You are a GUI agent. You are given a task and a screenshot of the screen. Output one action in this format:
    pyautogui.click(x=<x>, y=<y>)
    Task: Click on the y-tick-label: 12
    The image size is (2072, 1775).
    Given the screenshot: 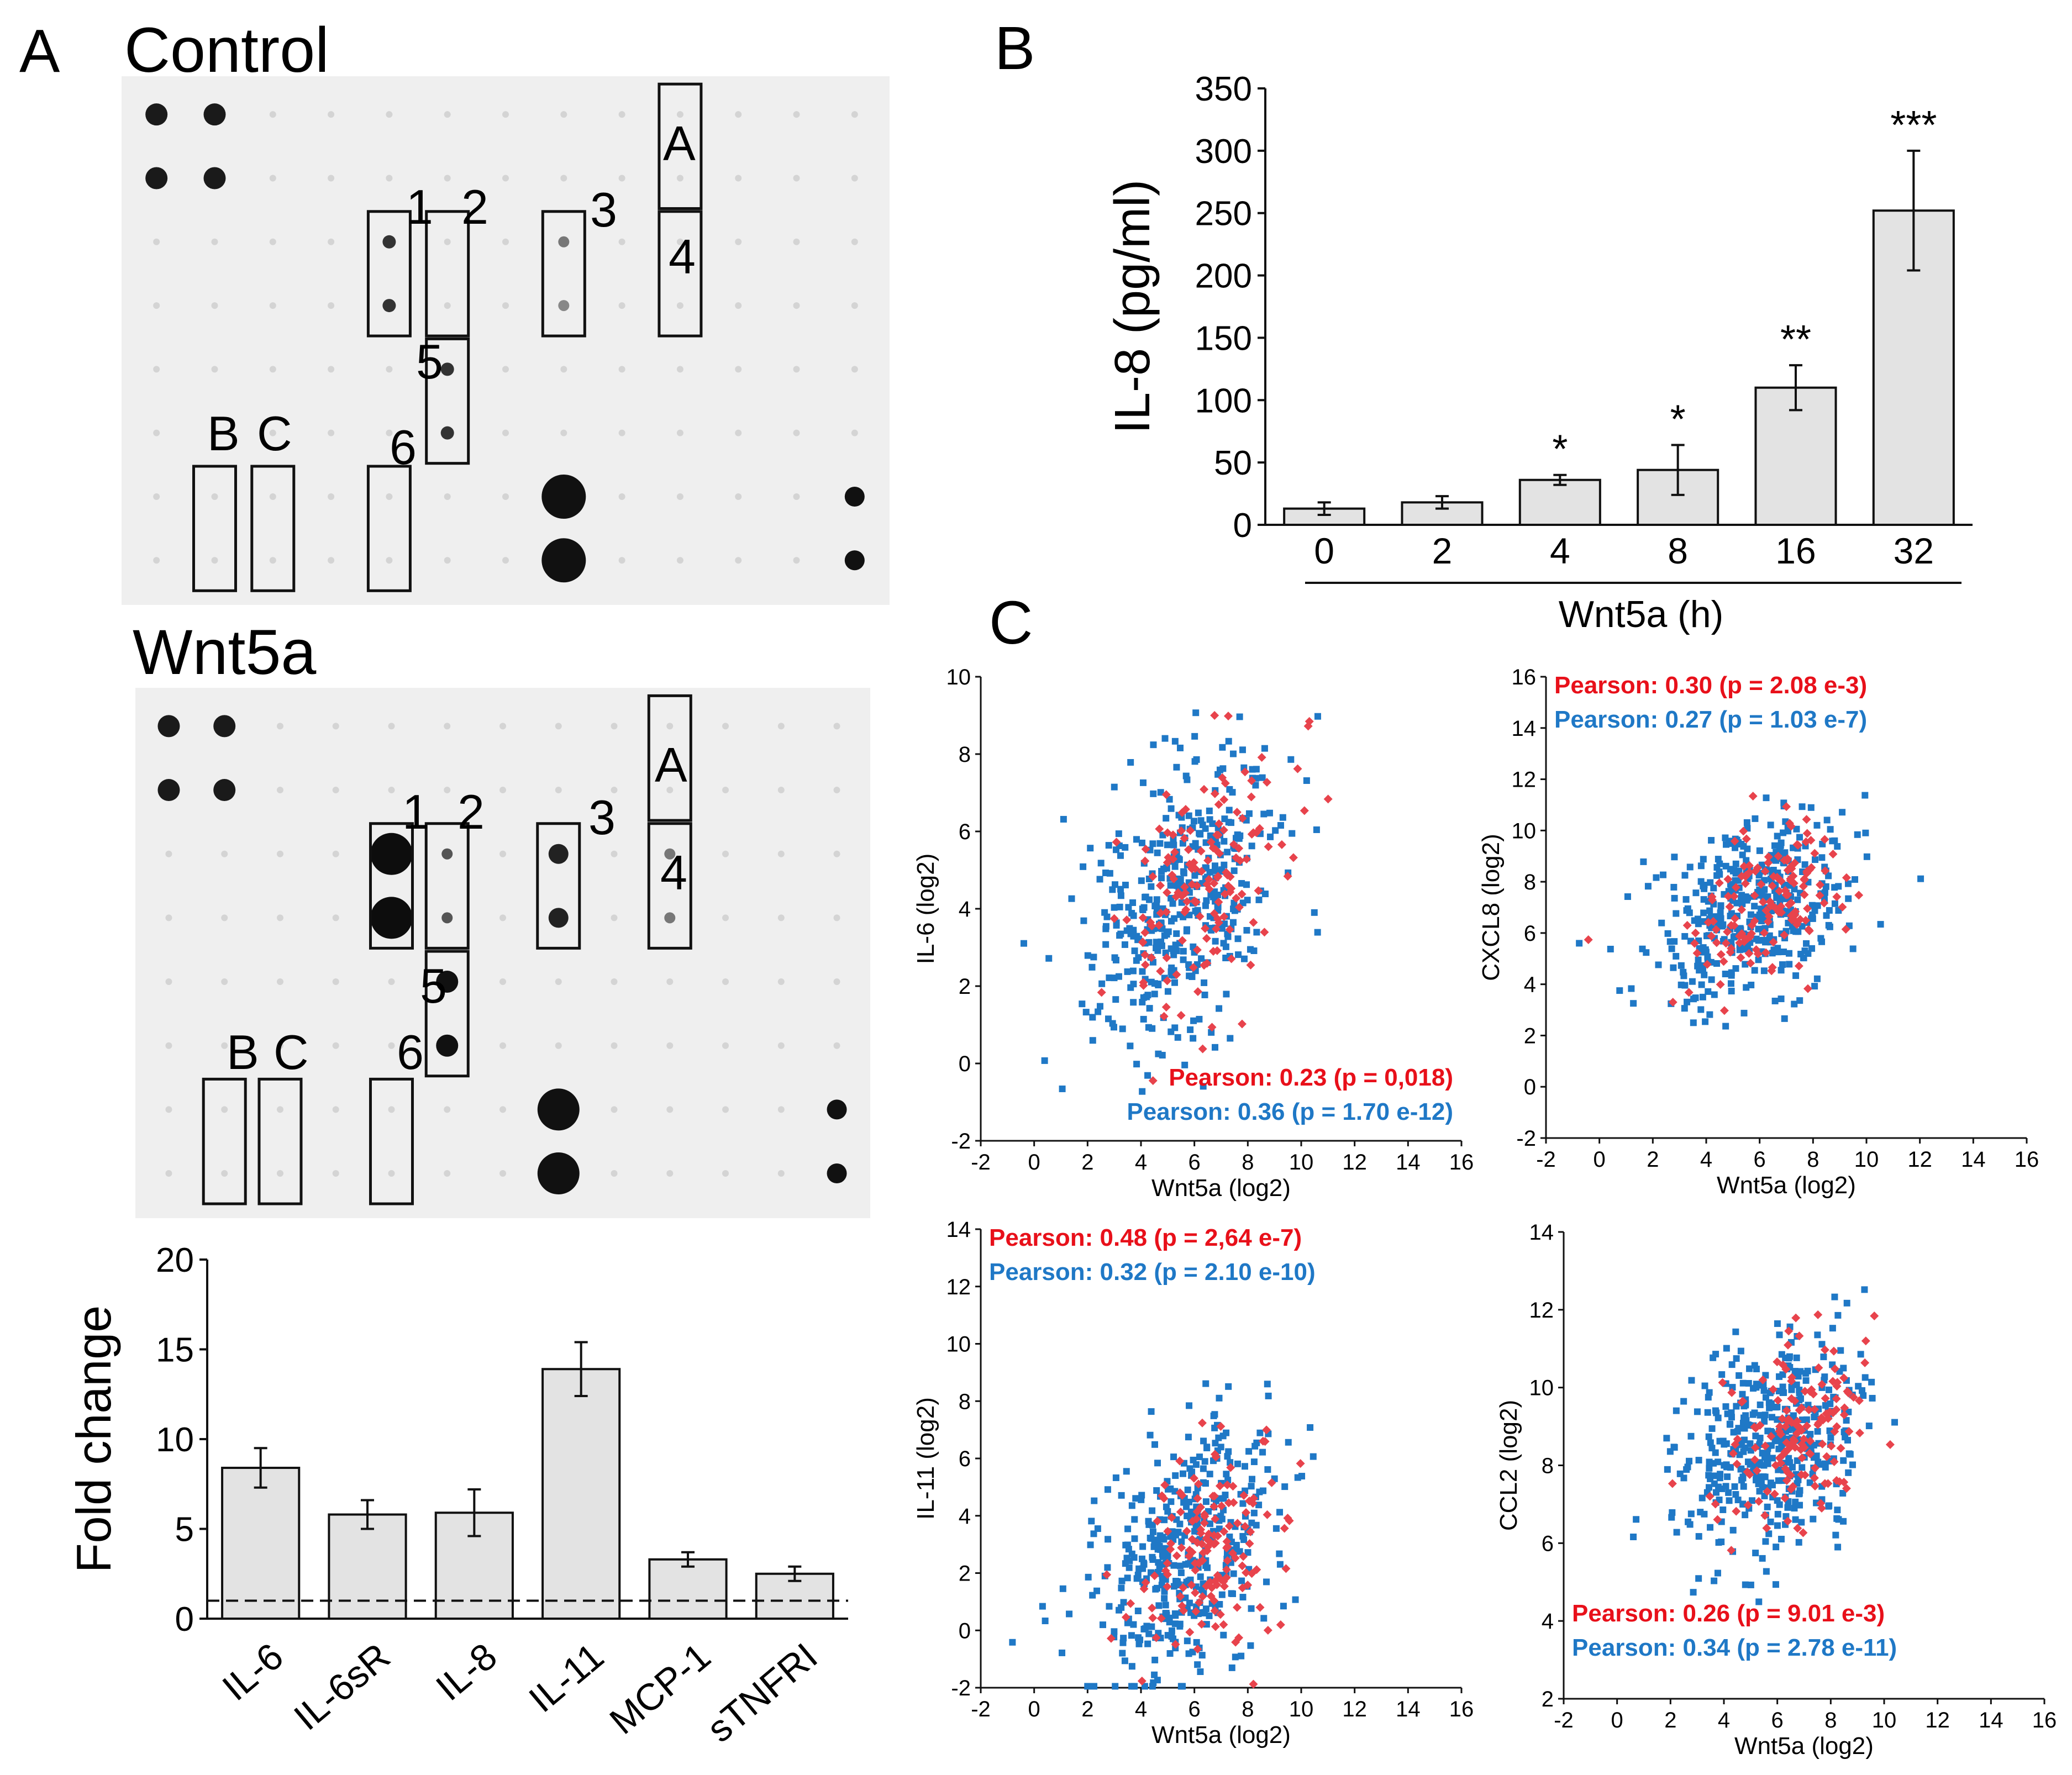 What is the action you would take?
    pyautogui.click(x=1524, y=780)
    